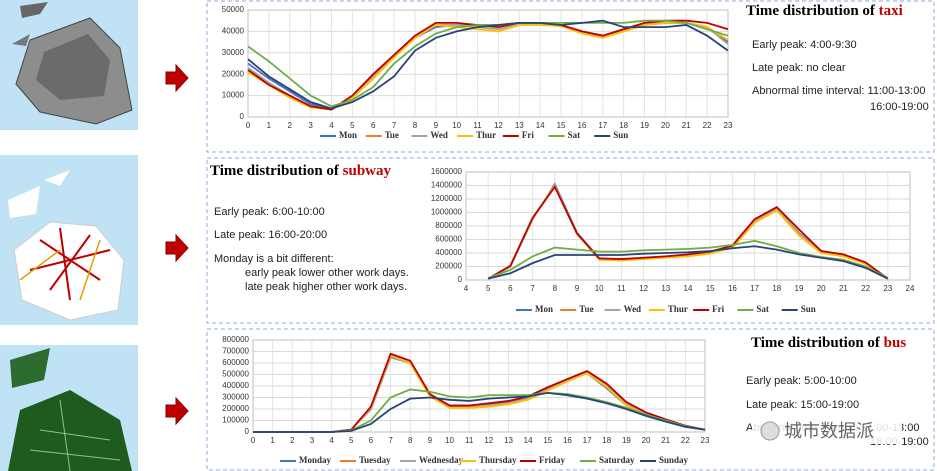 This screenshot has width=937, height=471. I want to click on legend-label: Fri, so click(528, 135).